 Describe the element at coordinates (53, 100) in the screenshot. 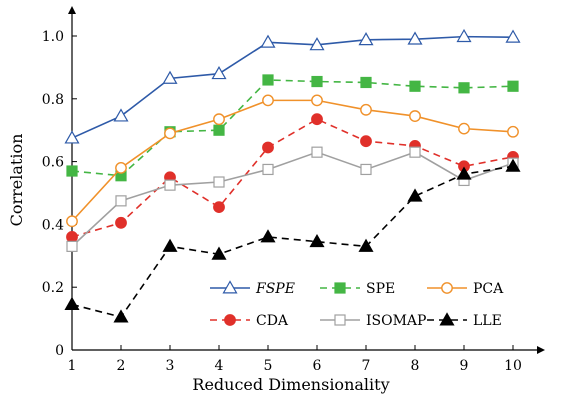

I see `y-tick-label: 0.8` at that location.